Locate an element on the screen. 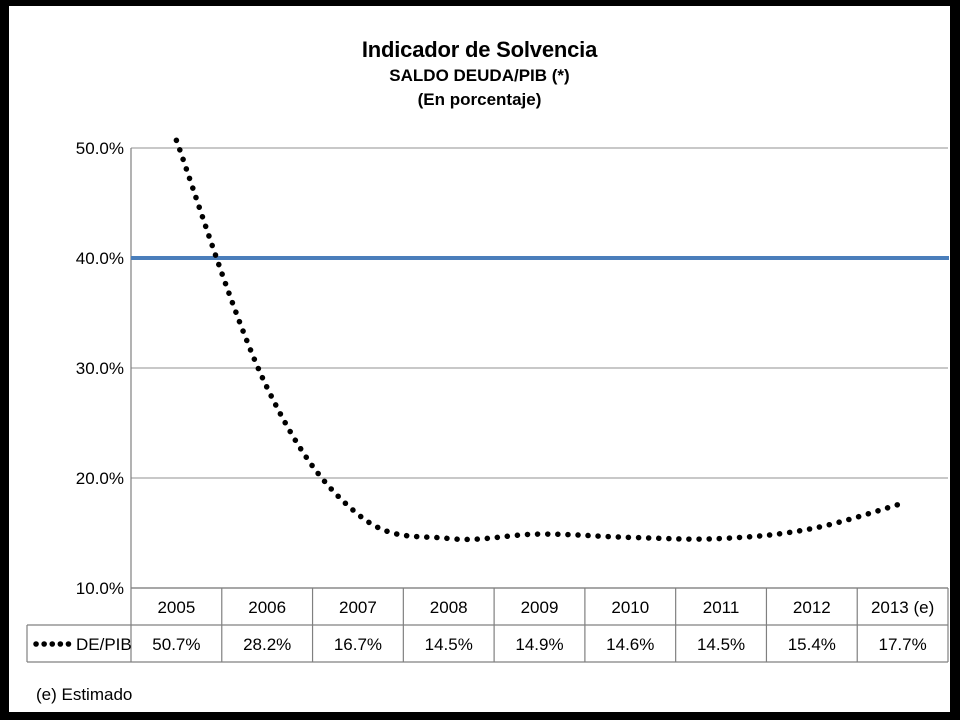 The height and width of the screenshot is (720, 960). category-label: 2013 (e) is located at coordinates (902, 607).